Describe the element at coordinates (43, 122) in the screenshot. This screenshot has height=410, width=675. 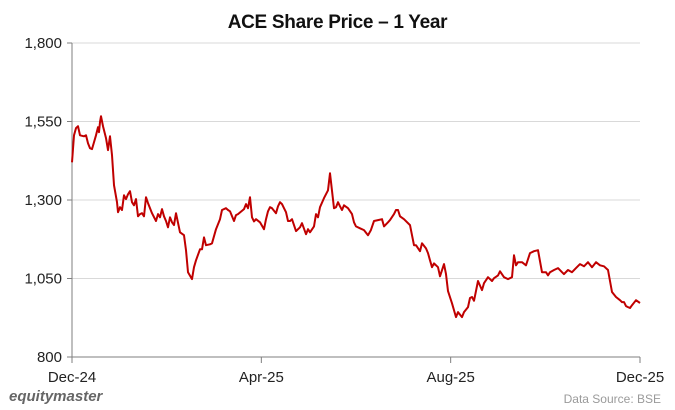
I see `y-tick-label: 1,550` at that location.